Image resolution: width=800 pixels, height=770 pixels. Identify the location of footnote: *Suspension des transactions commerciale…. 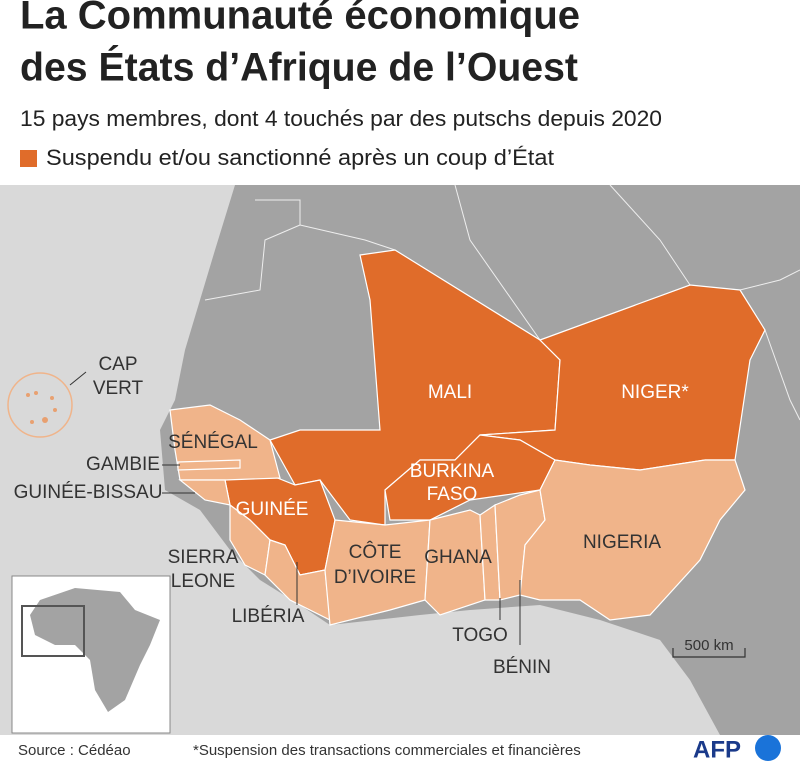
(387, 750).